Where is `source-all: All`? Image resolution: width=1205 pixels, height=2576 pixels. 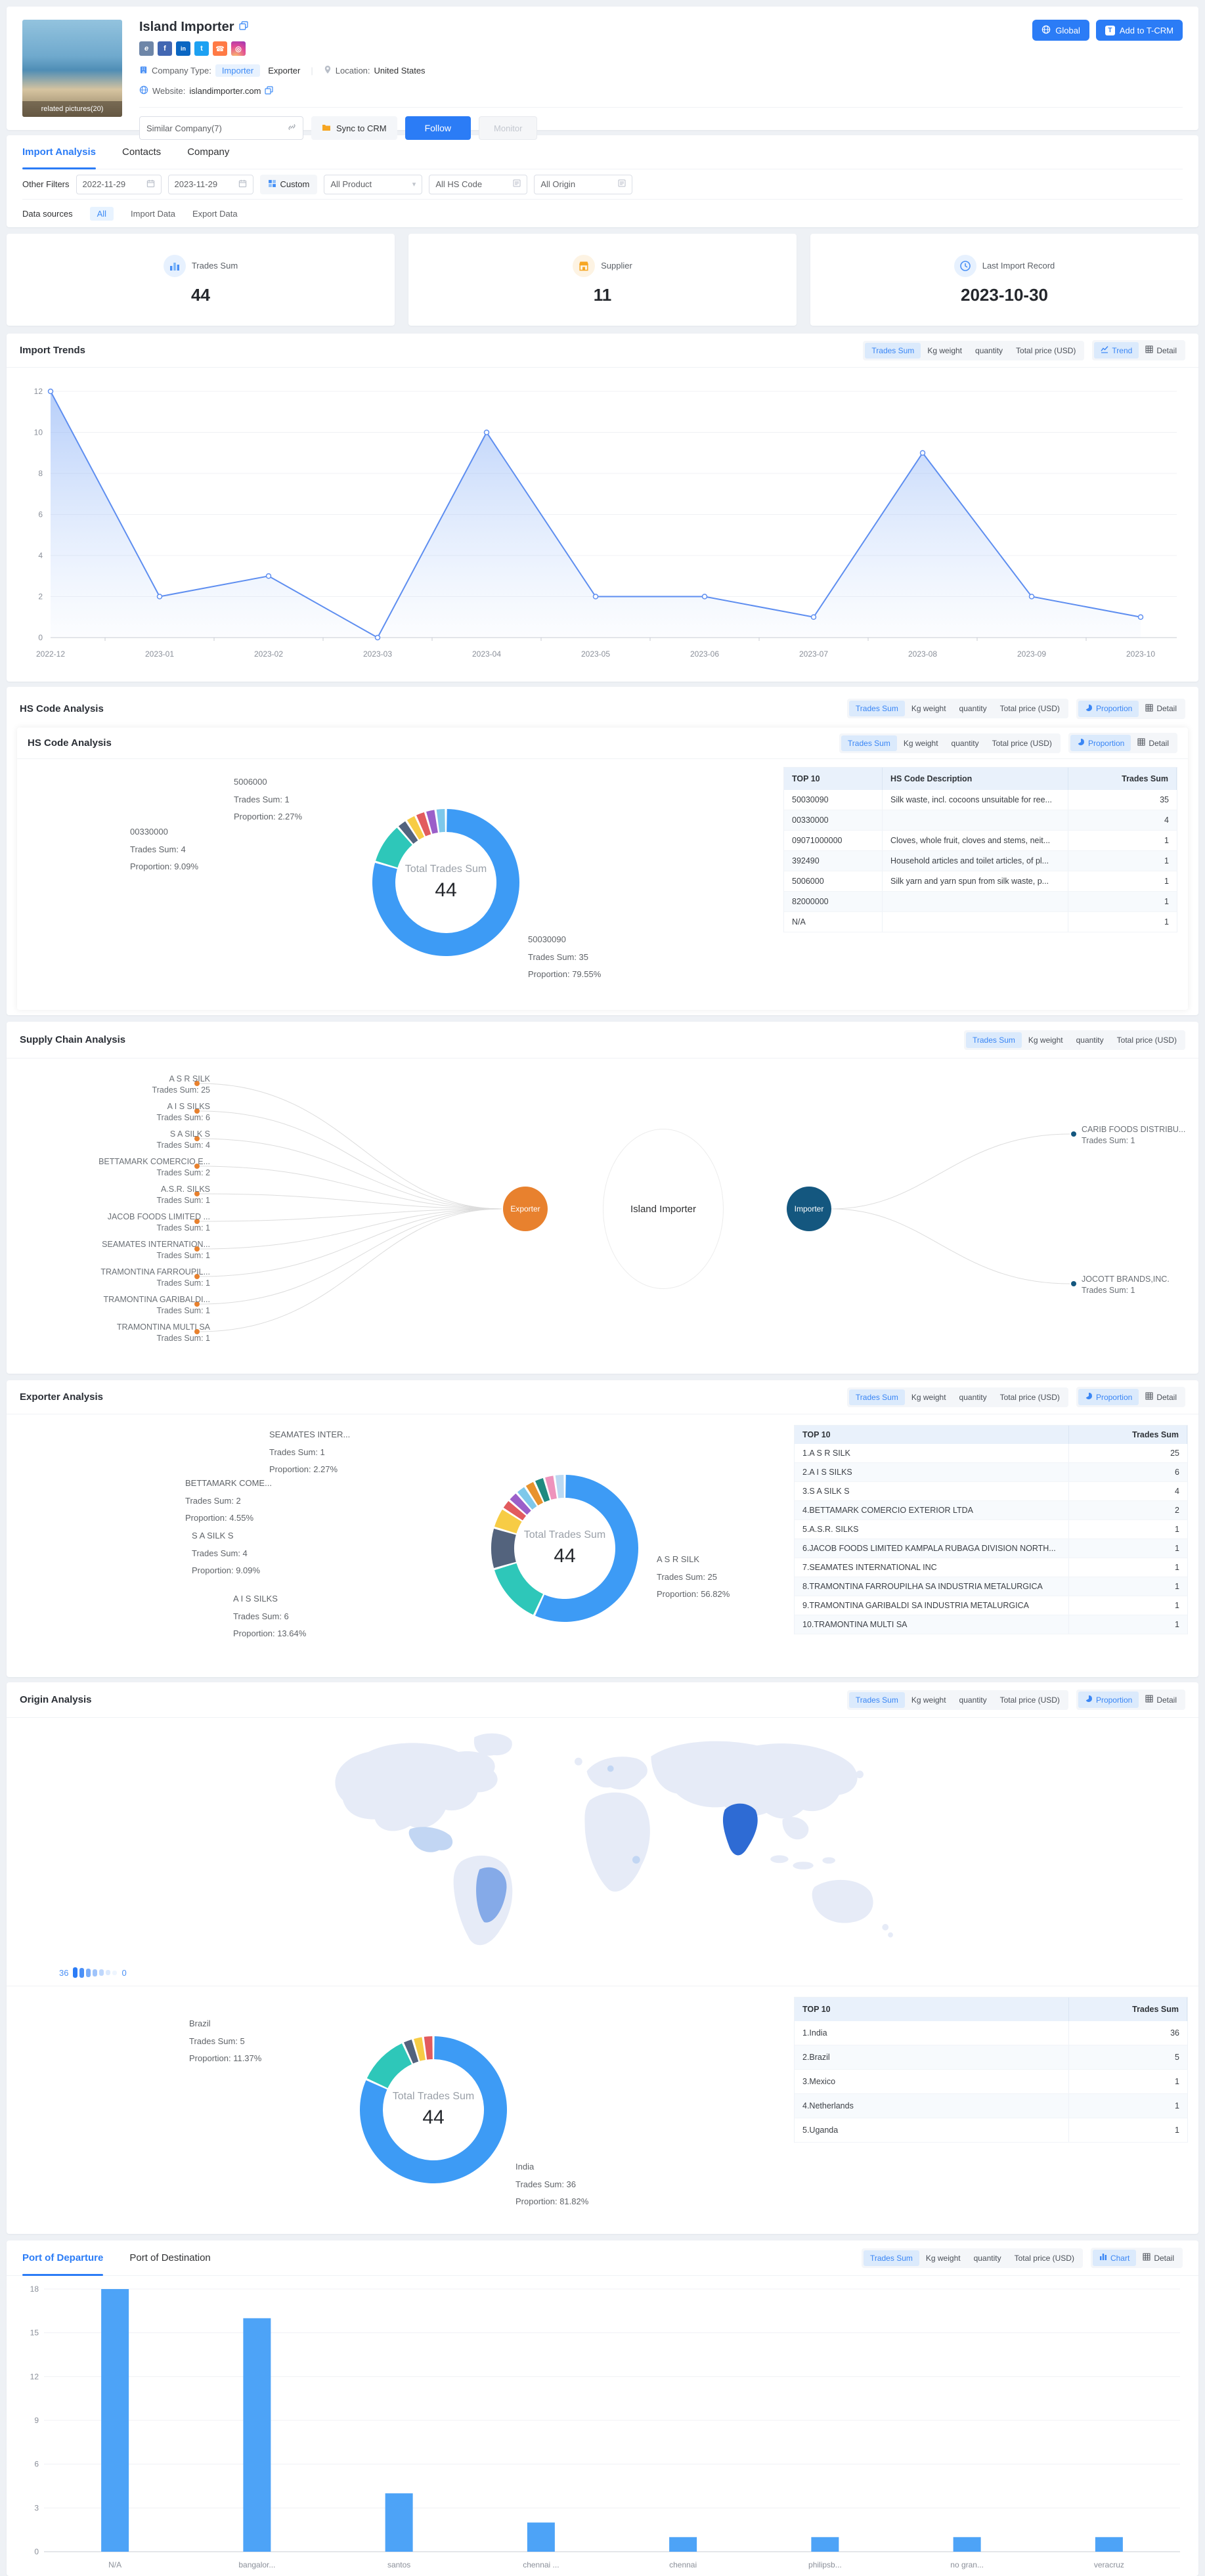
source-all: All is located at coordinates (101, 213).